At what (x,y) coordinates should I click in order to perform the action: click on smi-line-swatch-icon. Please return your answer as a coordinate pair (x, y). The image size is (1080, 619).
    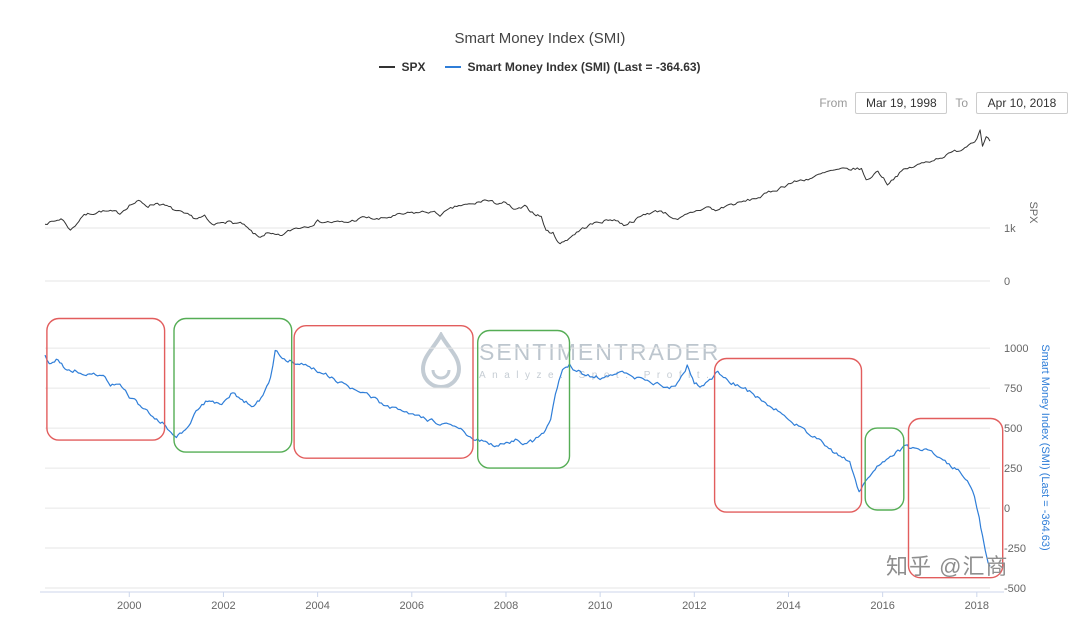
    Looking at the image, I should click on (453, 67).